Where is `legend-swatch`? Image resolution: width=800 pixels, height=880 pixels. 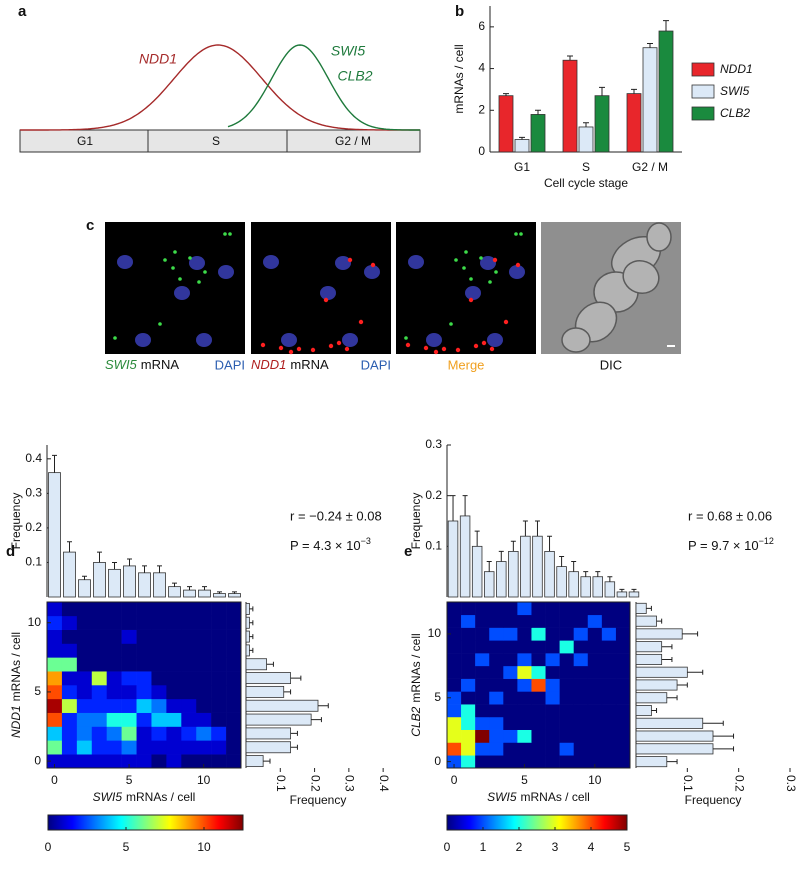 legend-swatch is located at coordinates (703, 113).